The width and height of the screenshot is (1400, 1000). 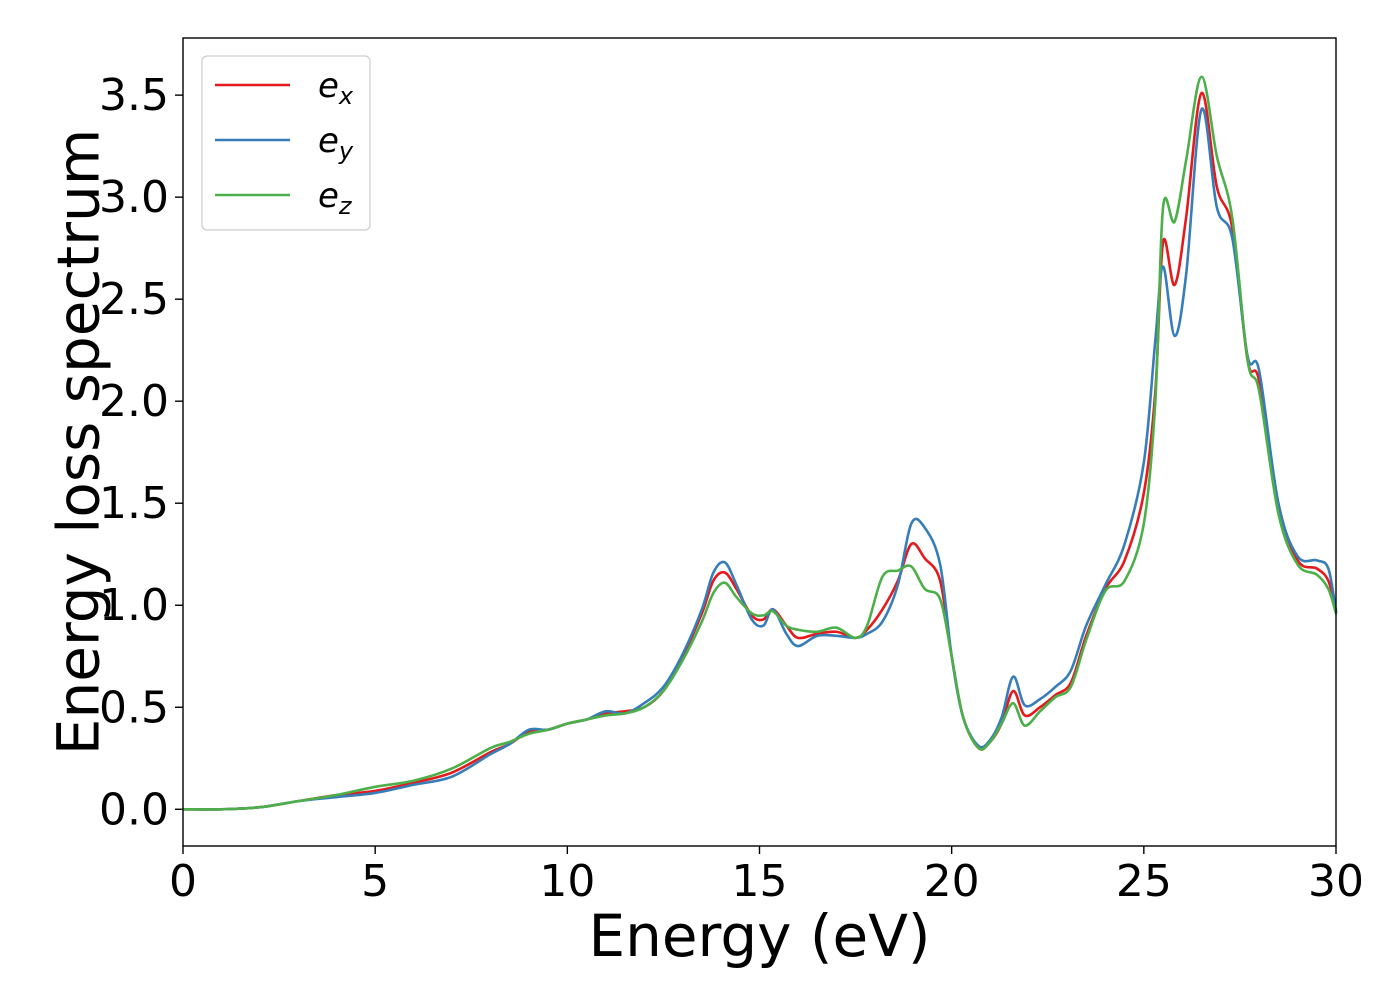 I want to click on x-tick-label: 25, so click(x=1144, y=881).